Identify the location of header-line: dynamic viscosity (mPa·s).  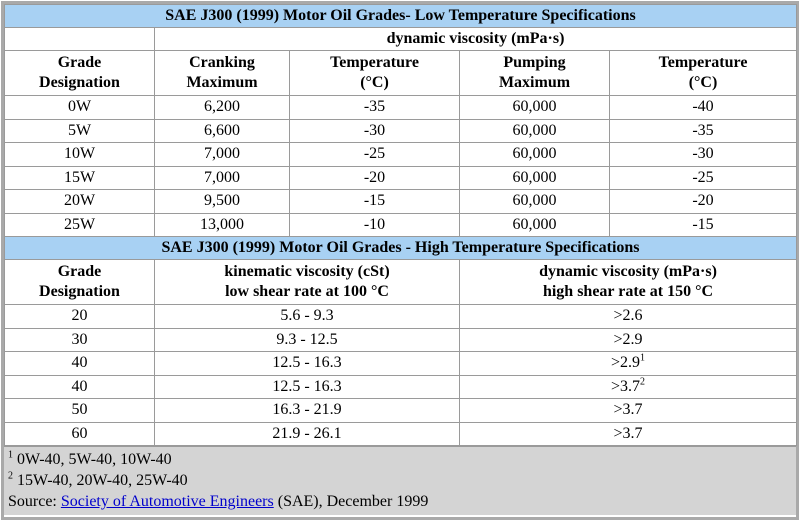
(628, 271).